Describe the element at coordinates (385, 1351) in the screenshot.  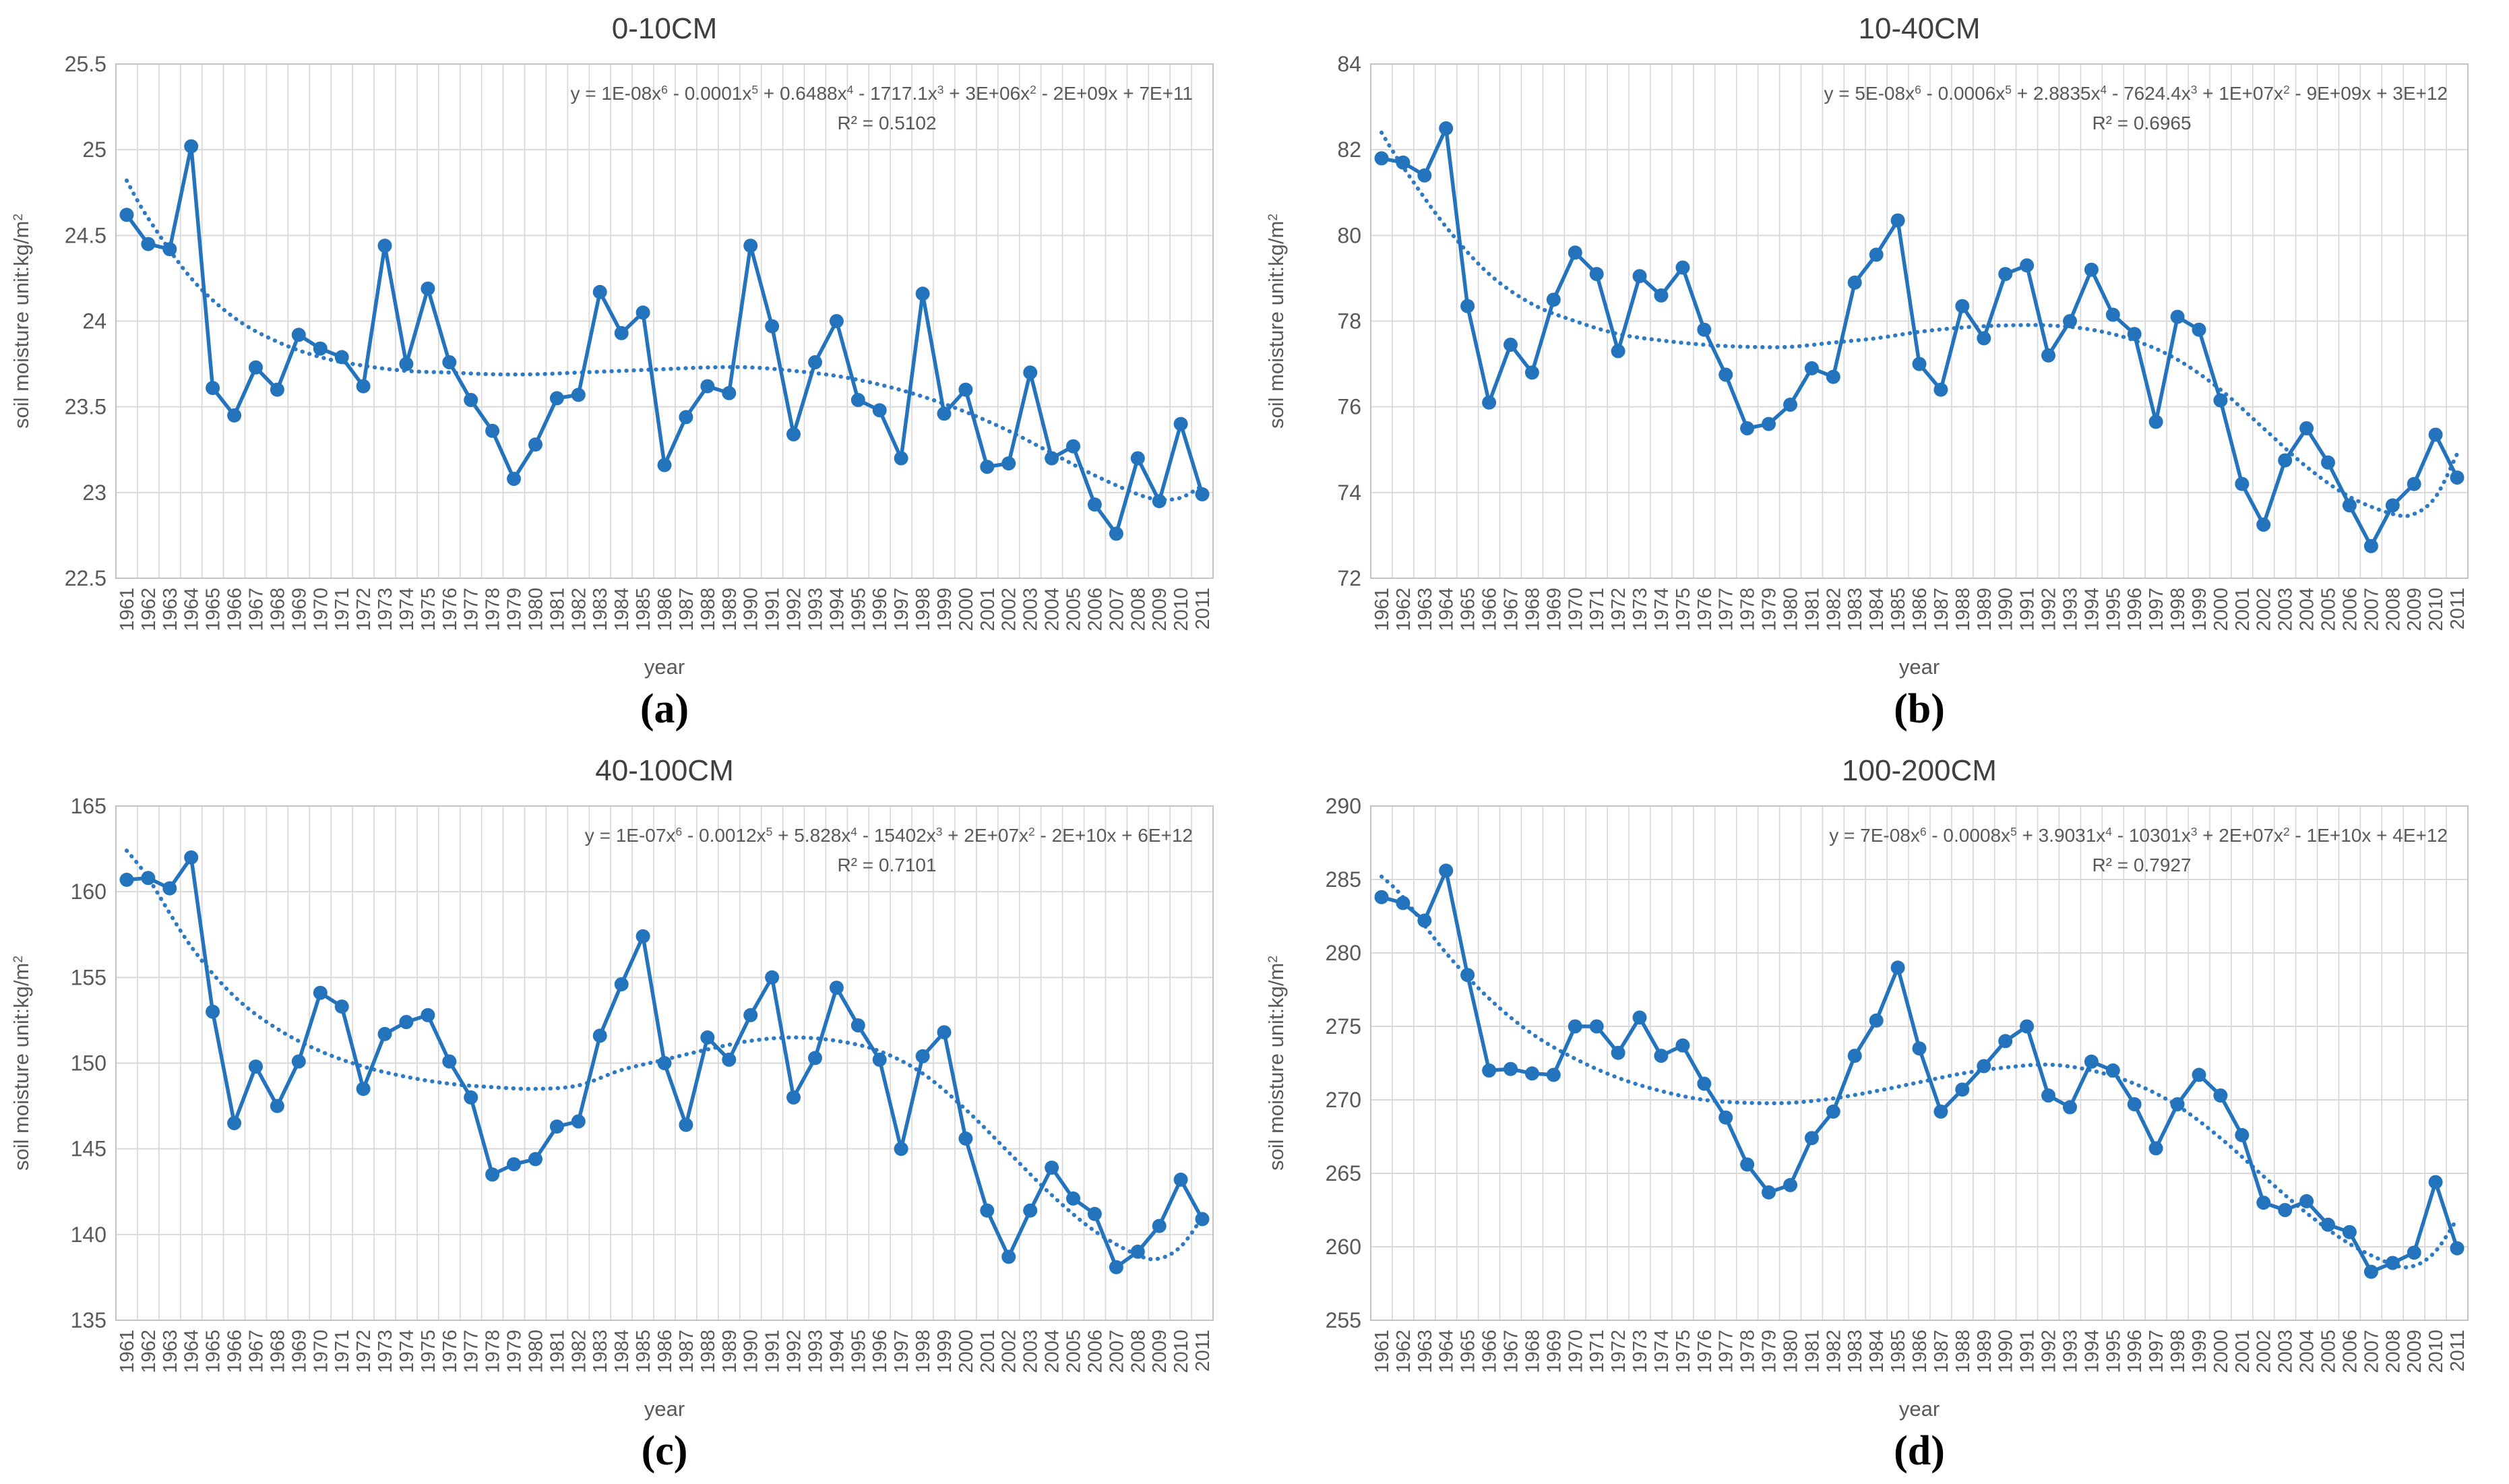
I see `x-tick-label: 1973` at that location.